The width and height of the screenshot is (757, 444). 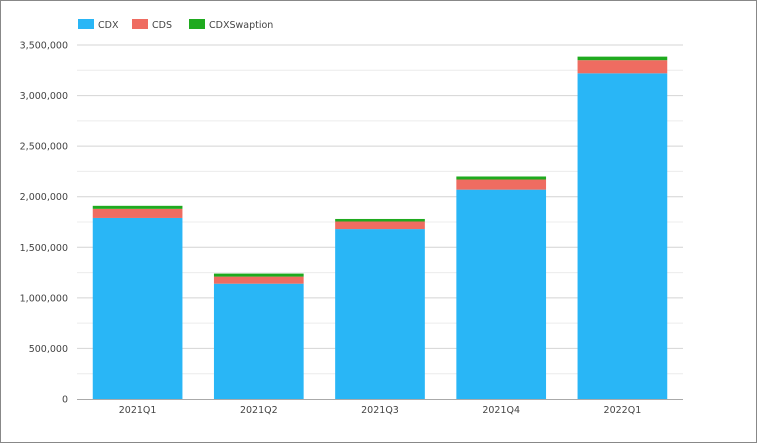 What do you see at coordinates (258, 341) in the screenshot?
I see `bar-cdx-2021q2` at bounding box center [258, 341].